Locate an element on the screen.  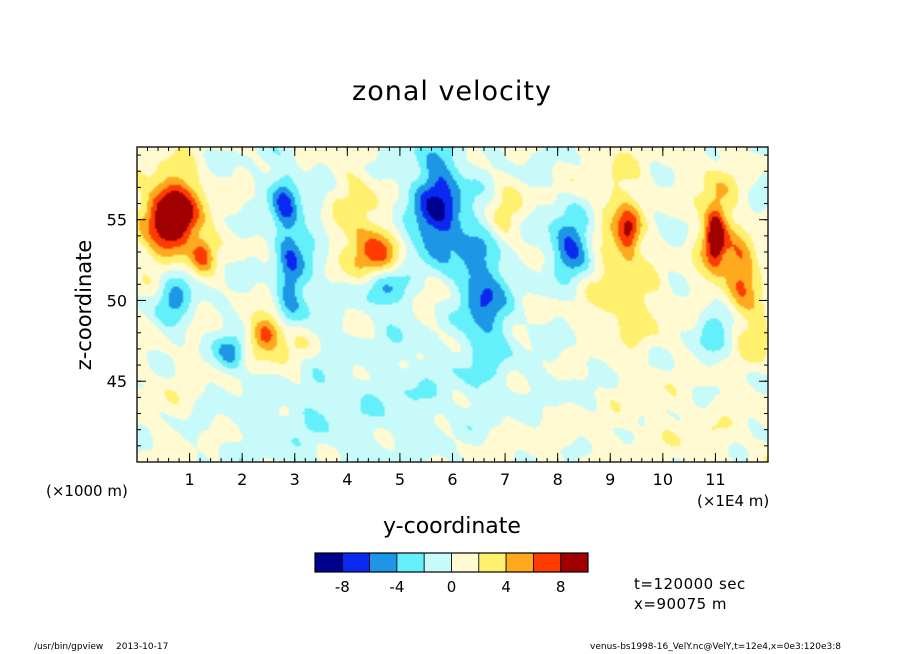
footer-date: 2013-10-17 is located at coordinates (142, 647).